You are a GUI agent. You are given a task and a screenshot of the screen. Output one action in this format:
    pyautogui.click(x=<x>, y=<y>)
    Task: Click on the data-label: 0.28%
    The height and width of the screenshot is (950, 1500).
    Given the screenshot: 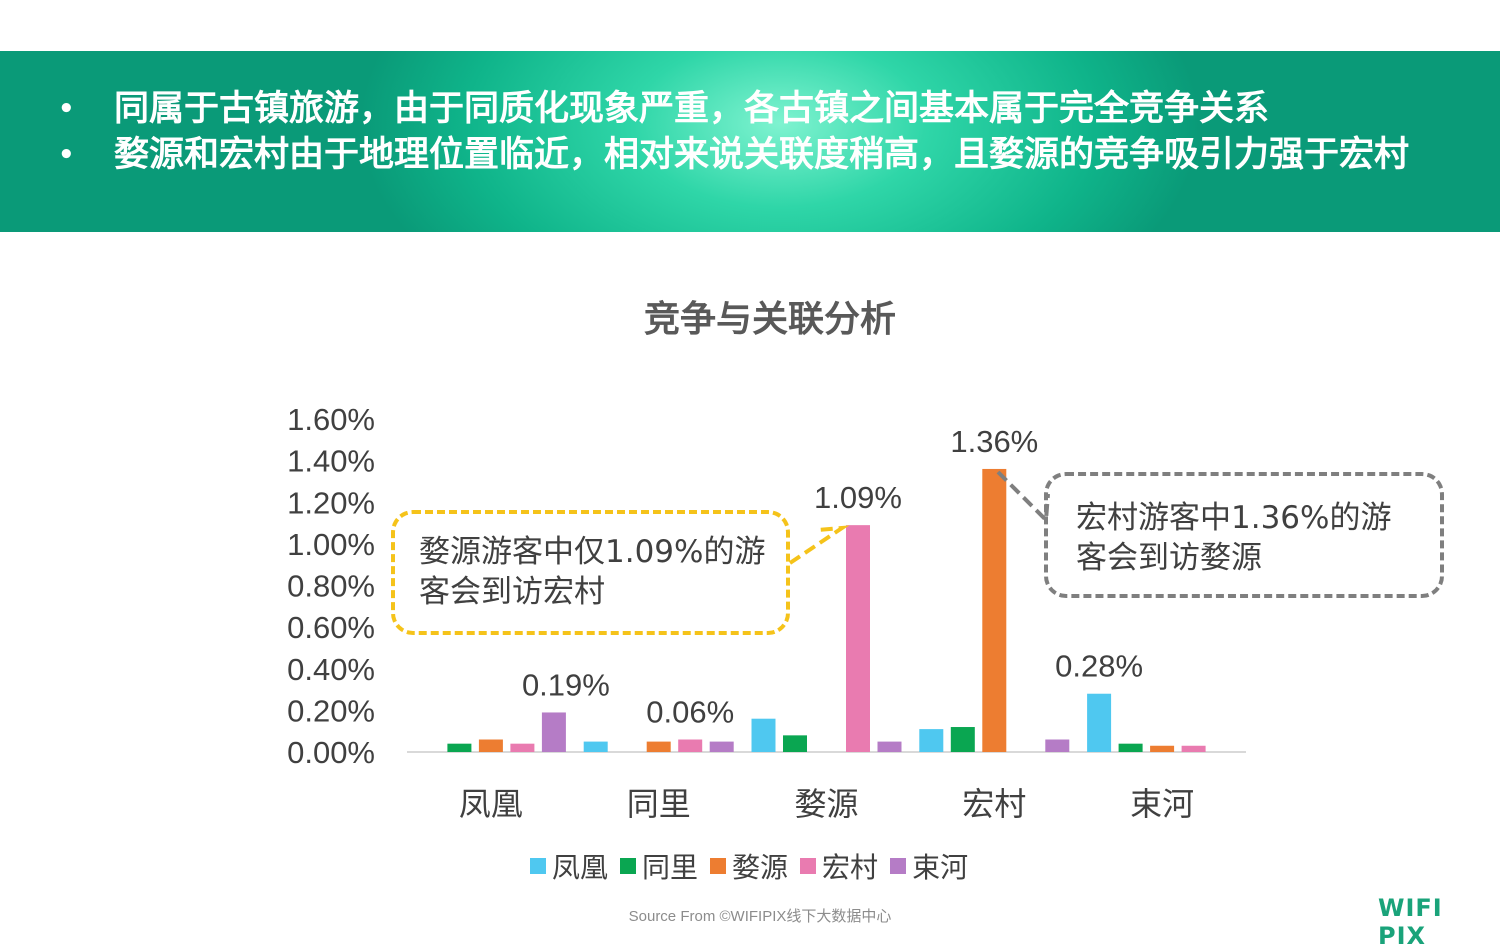 What is the action you would take?
    pyautogui.click(x=1099, y=666)
    